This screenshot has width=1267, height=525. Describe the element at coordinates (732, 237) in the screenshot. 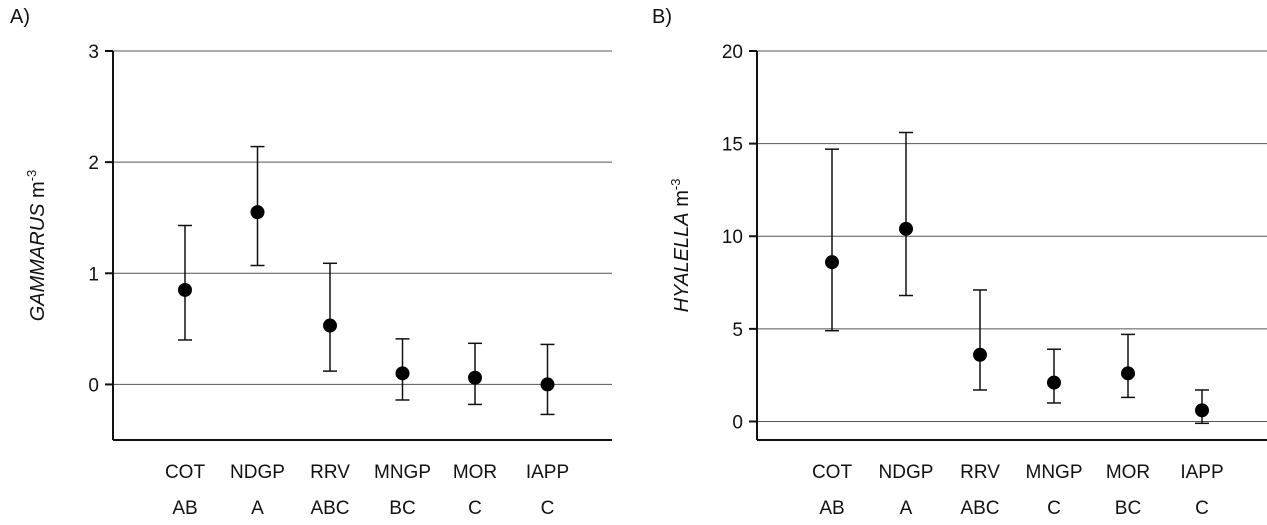

I see `y-tick-label: 10` at that location.